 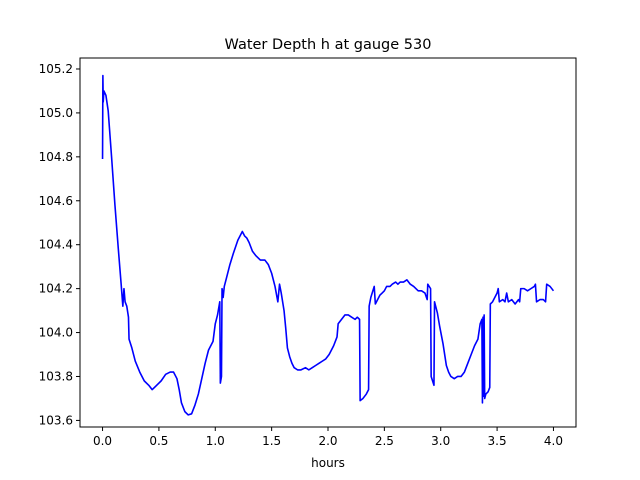 What do you see at coordinates (327, 441) in the screenshot?
I see `x-tick-label: 2.0` at bounding box center [327, 441].